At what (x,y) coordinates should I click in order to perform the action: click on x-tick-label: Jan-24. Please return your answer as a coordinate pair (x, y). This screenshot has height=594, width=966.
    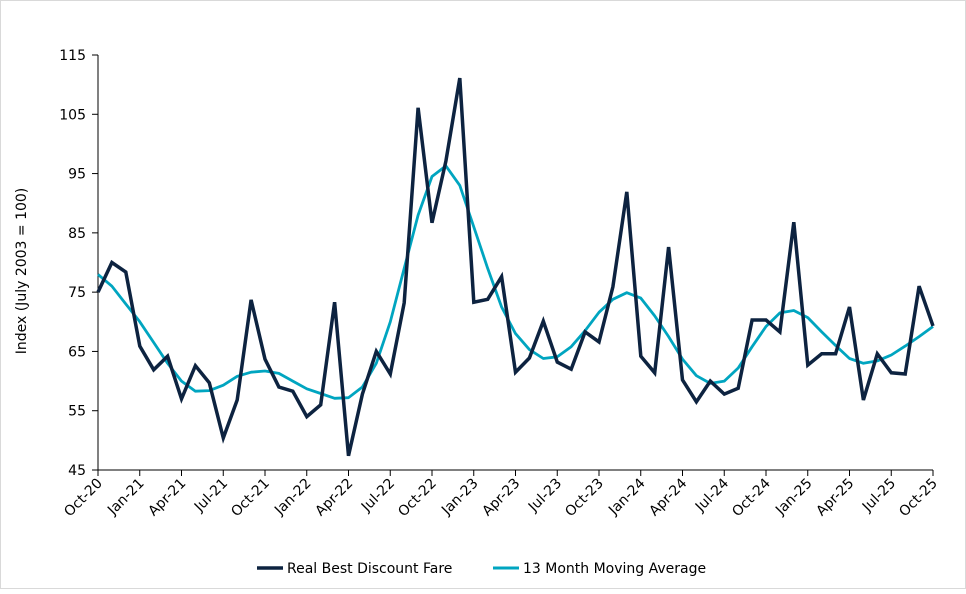
    Looking at the image, I should click on (627, 497).